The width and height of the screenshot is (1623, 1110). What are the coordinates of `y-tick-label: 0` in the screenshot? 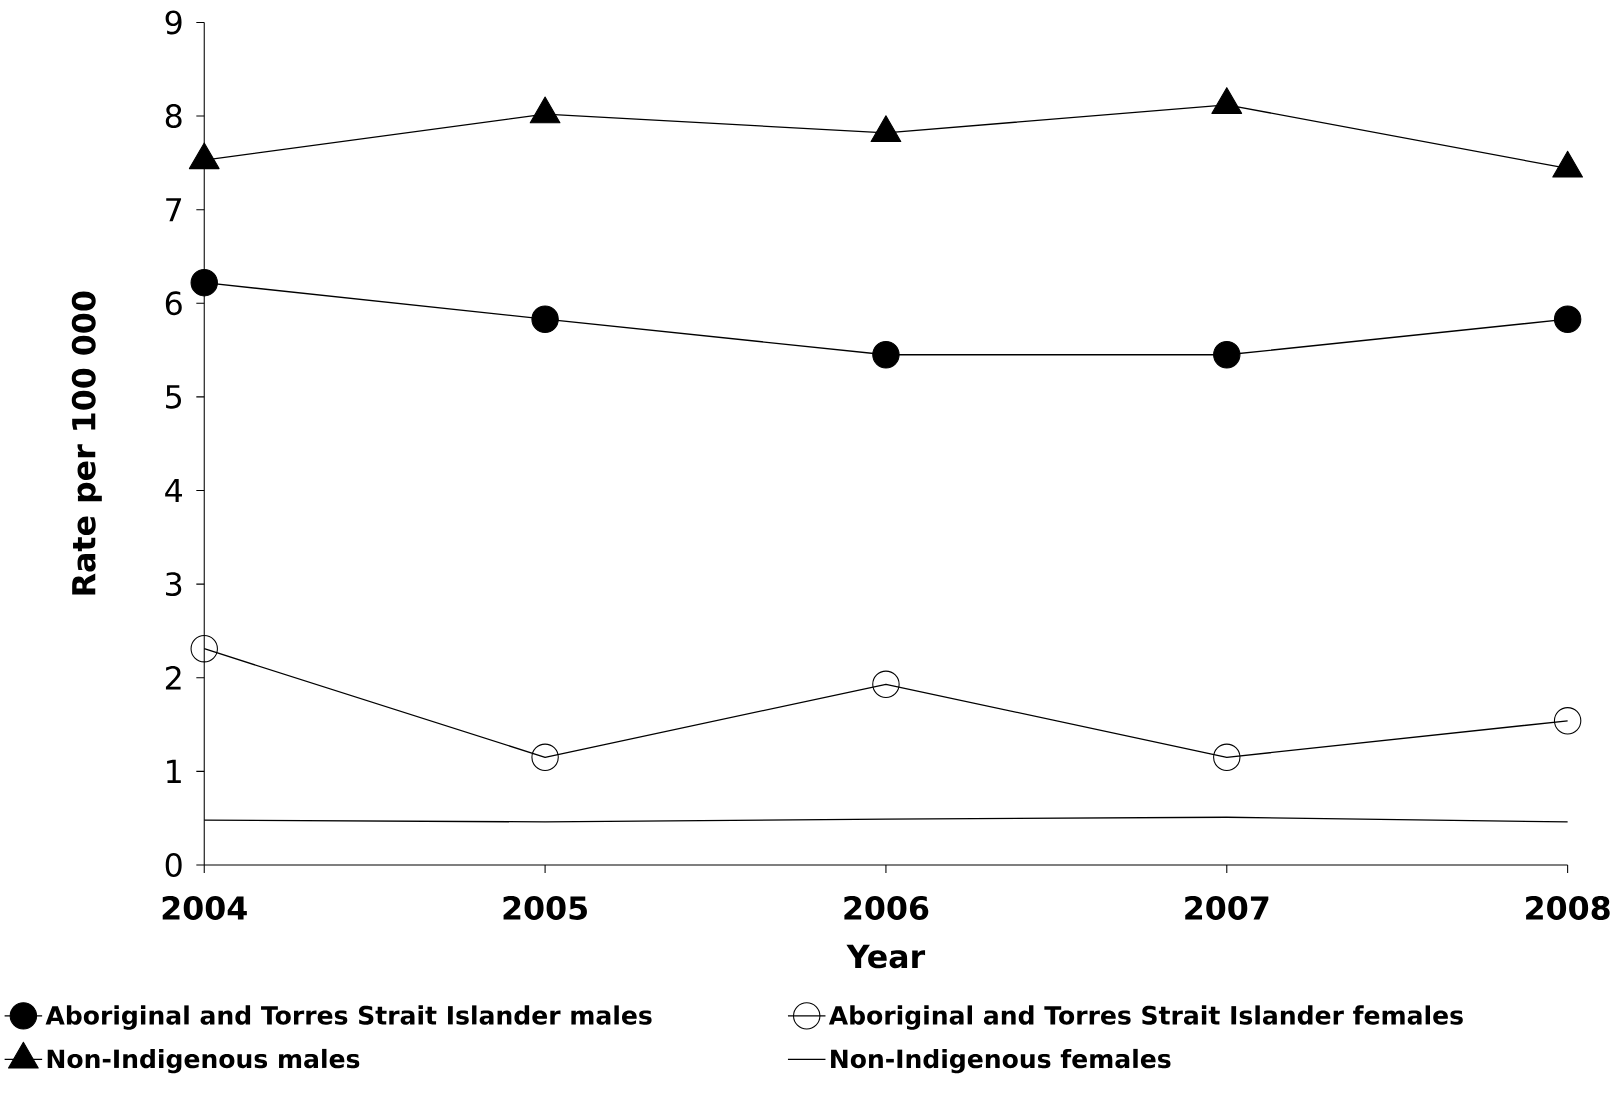 It's located at (173, 865).